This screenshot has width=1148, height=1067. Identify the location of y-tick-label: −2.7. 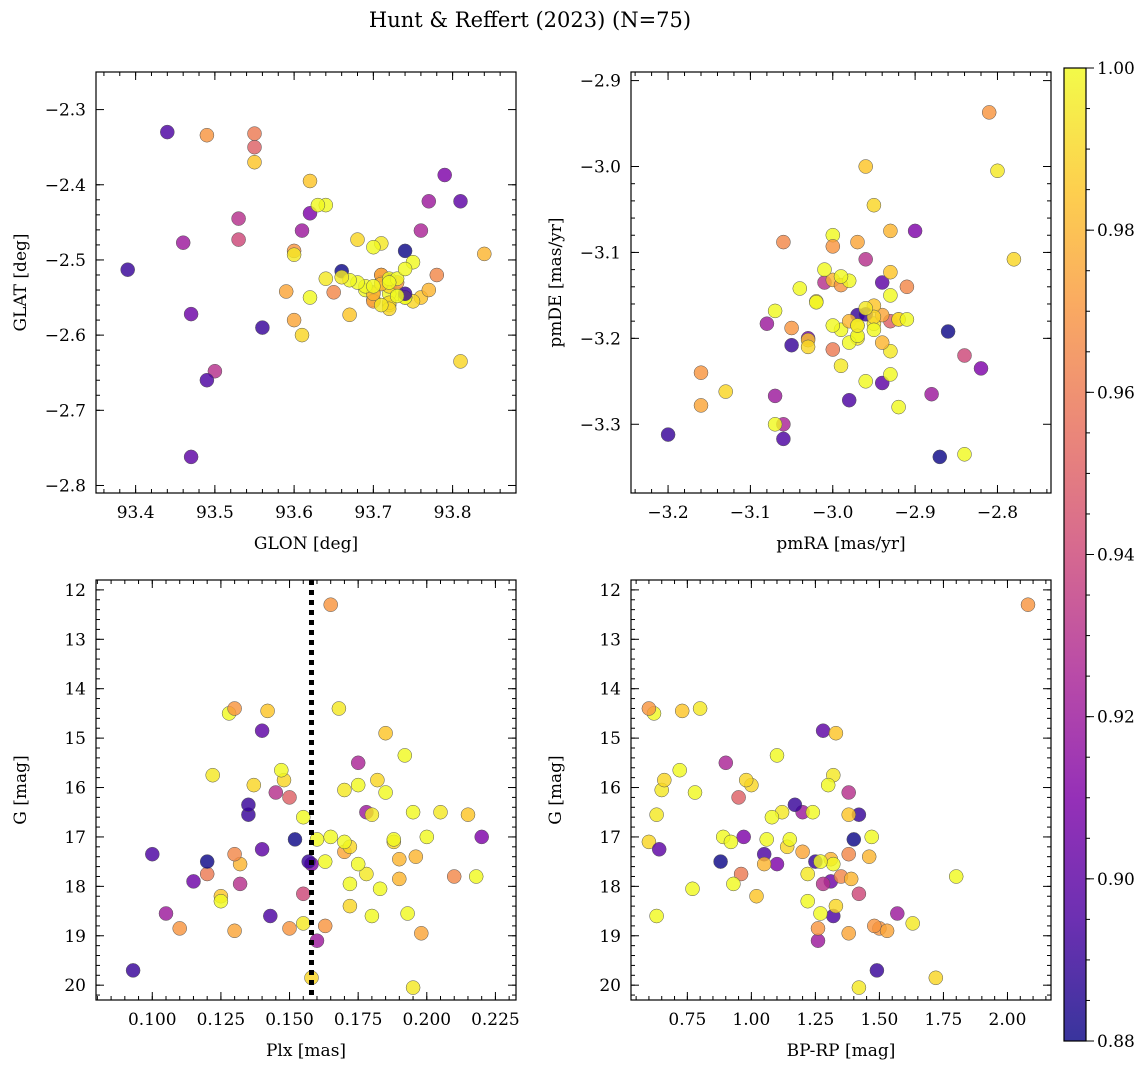
(65, 411).